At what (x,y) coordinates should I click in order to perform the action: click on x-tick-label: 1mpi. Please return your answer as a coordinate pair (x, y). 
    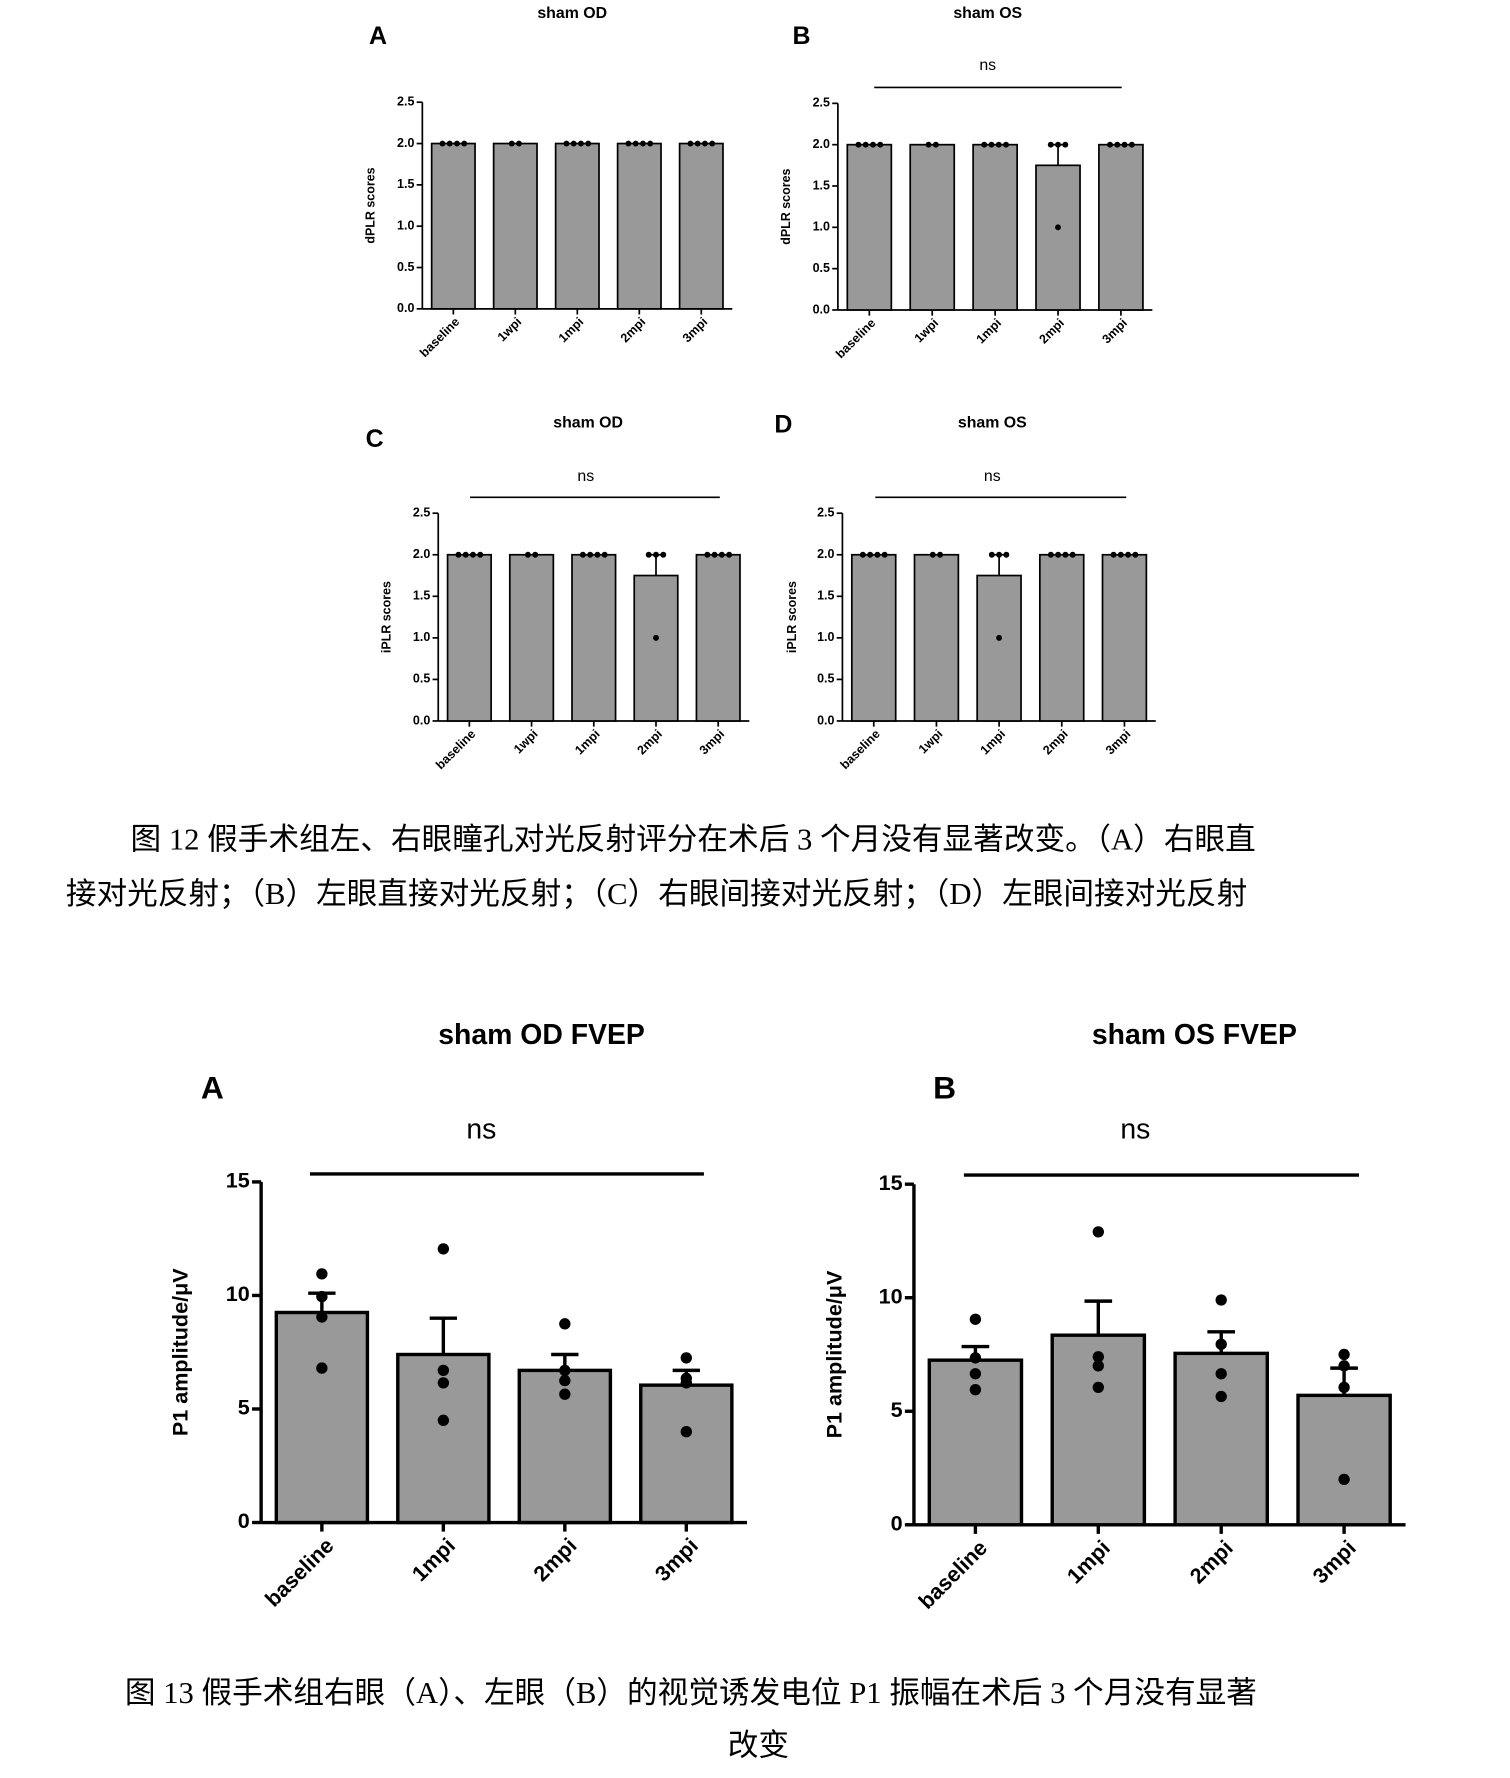
    Looking at the image, I should click on (1088, 1561).